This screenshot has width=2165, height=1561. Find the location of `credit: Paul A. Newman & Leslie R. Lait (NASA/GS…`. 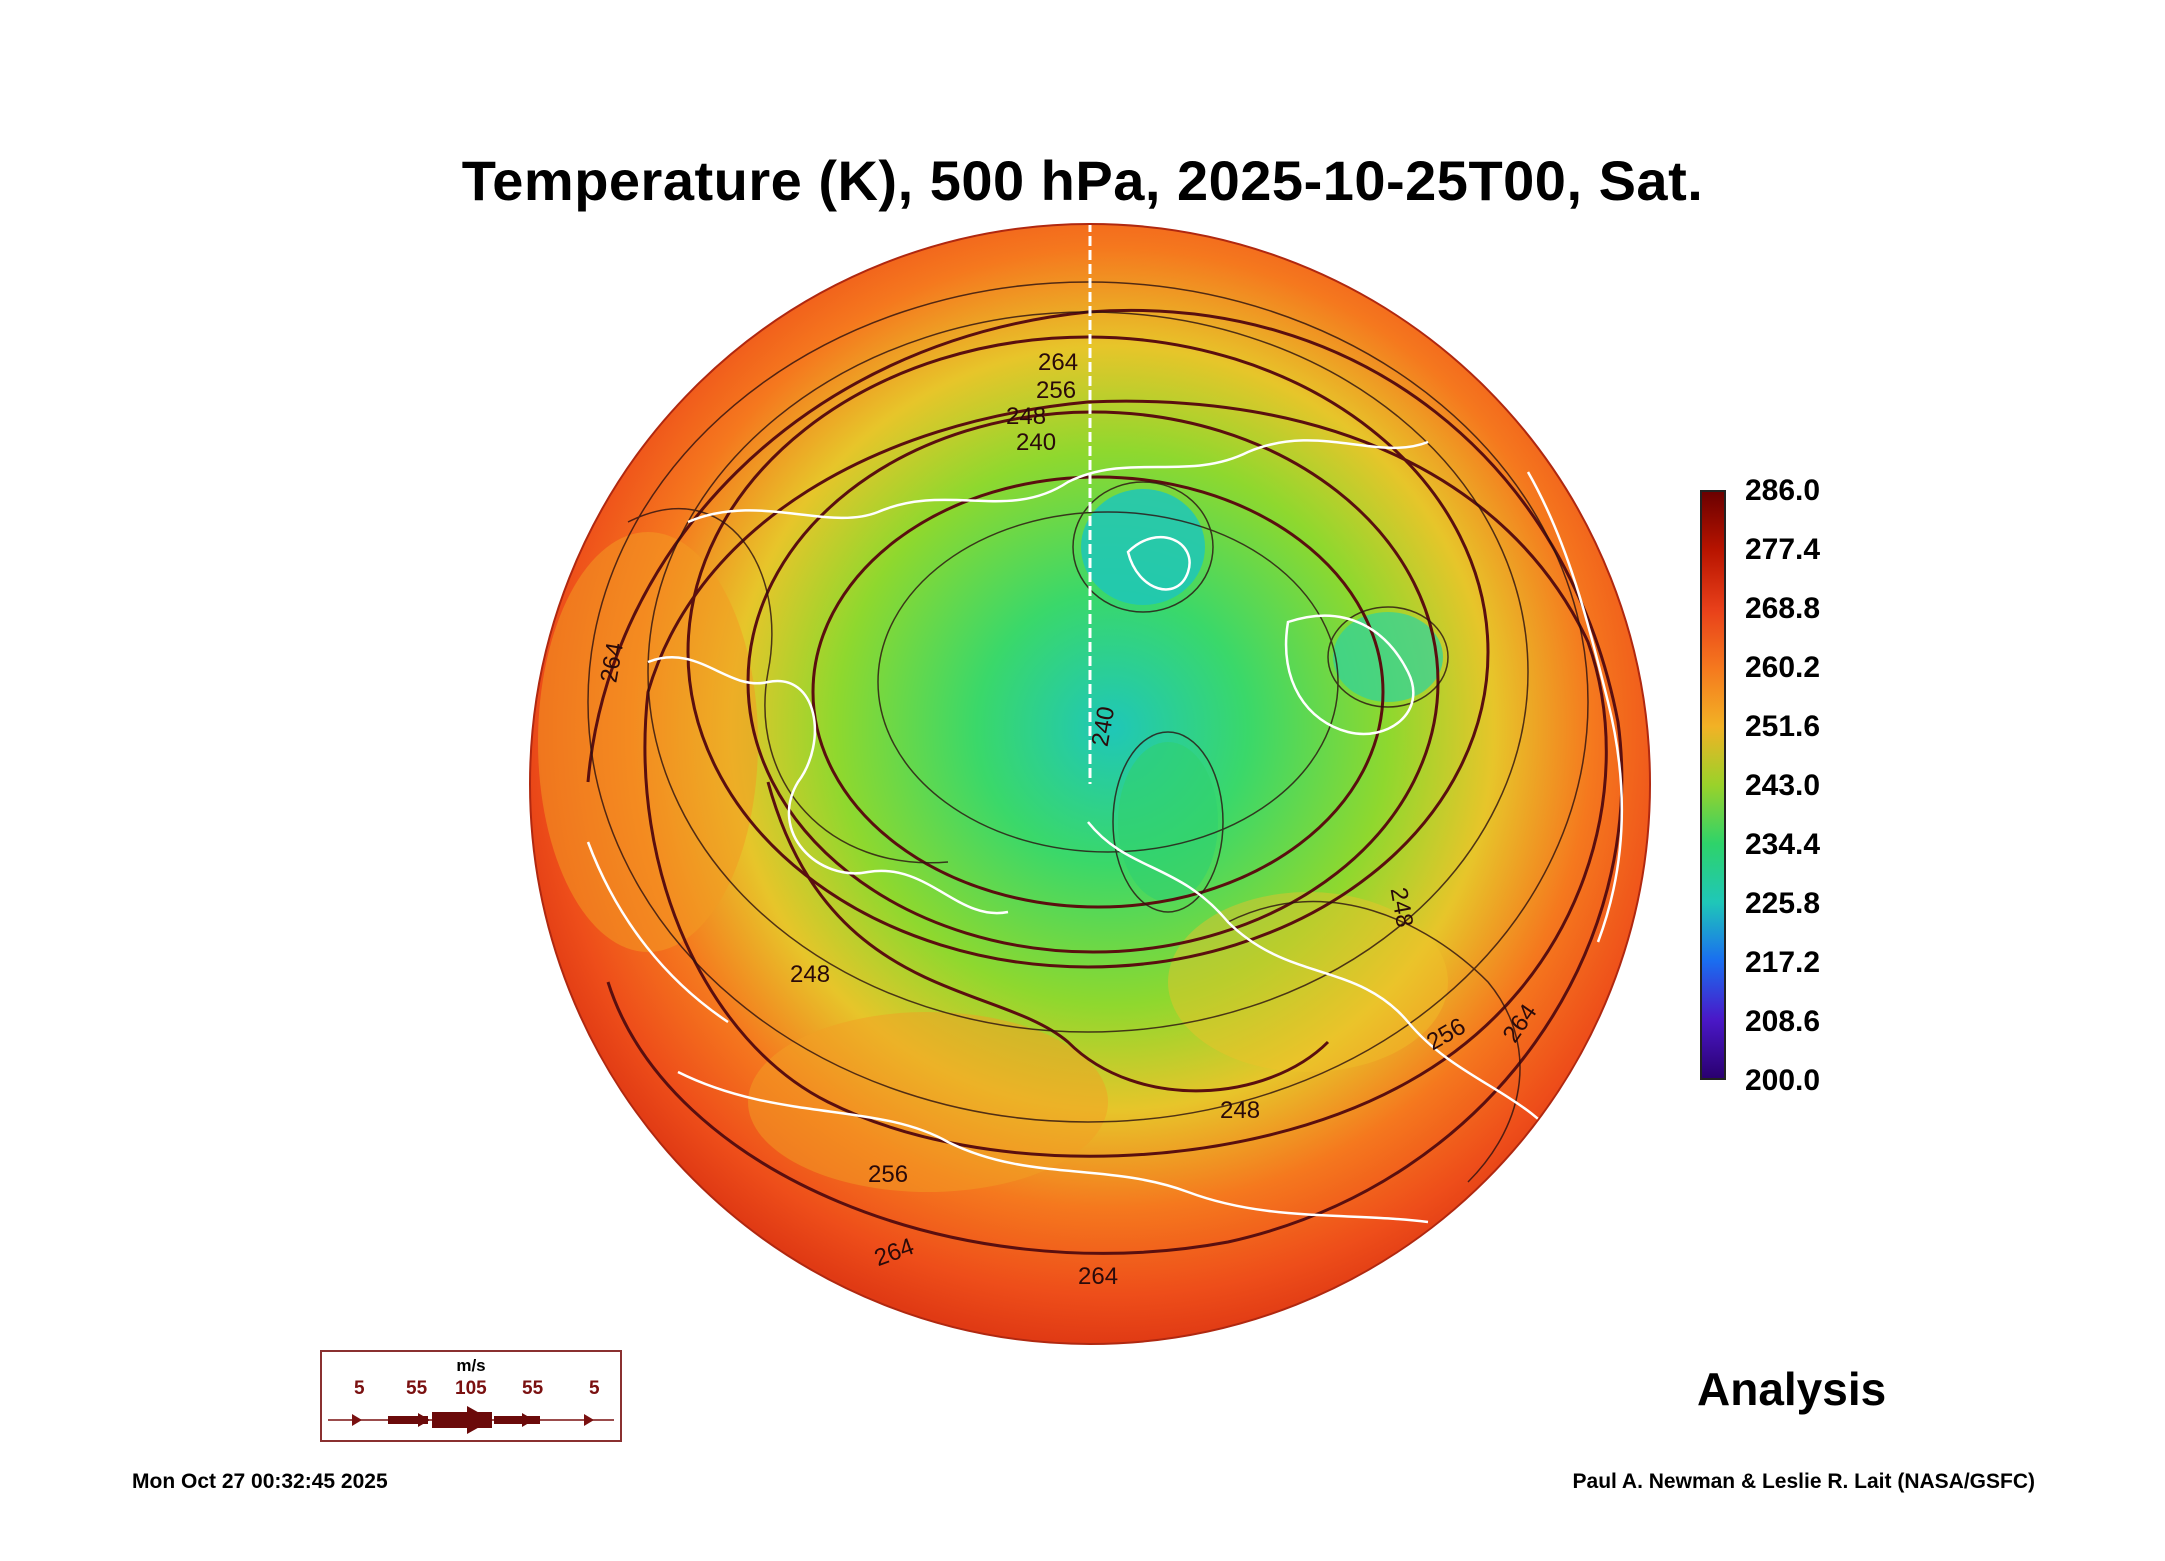

credit: Paul A. Newman & Leslie R. Lait (NASA/GS… is located at coordinates (1803, 1481).